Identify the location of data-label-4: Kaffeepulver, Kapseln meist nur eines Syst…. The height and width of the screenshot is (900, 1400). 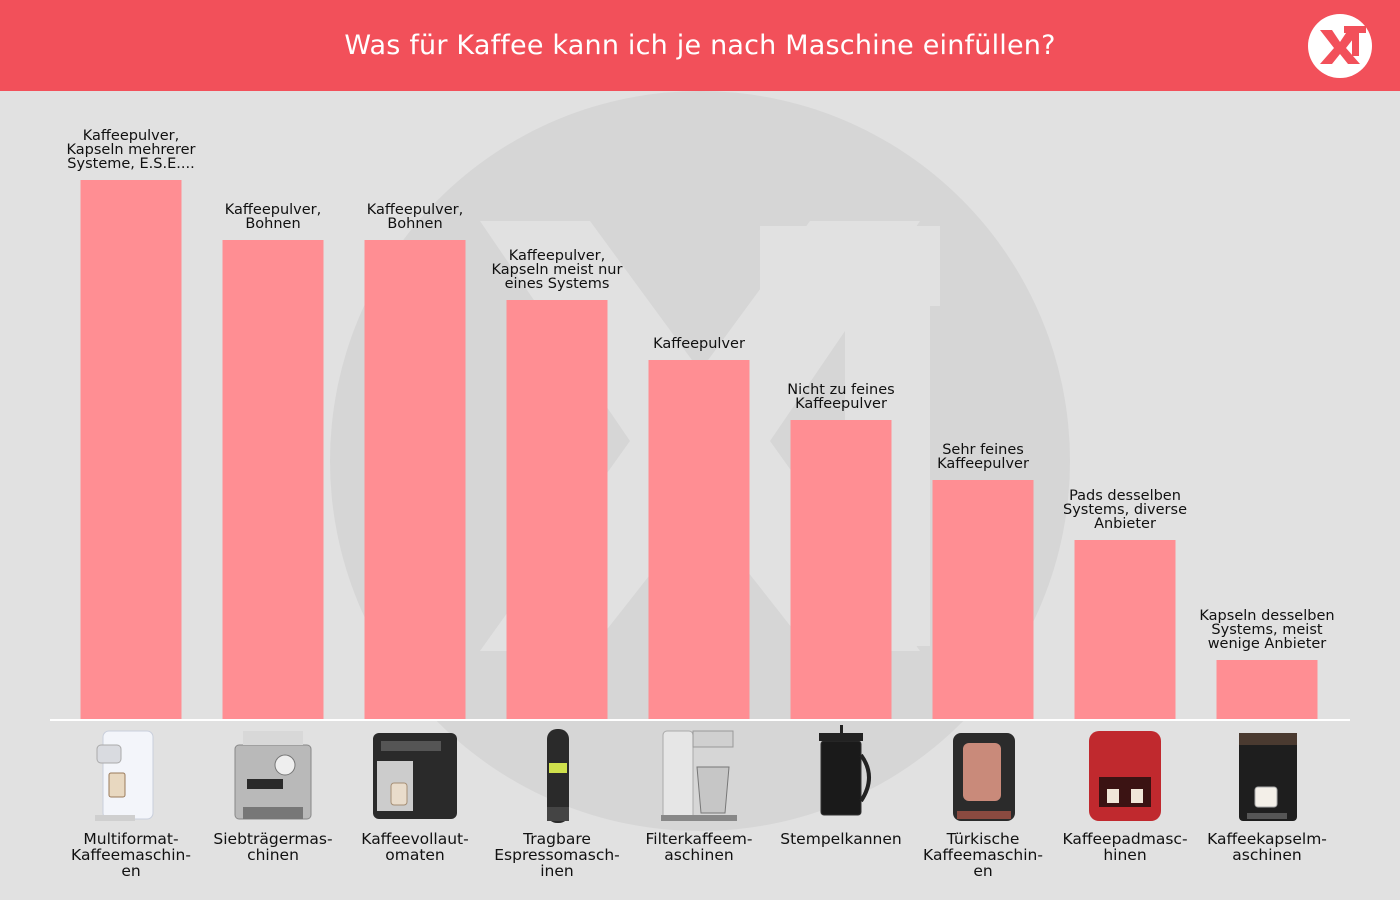
(557, 270).